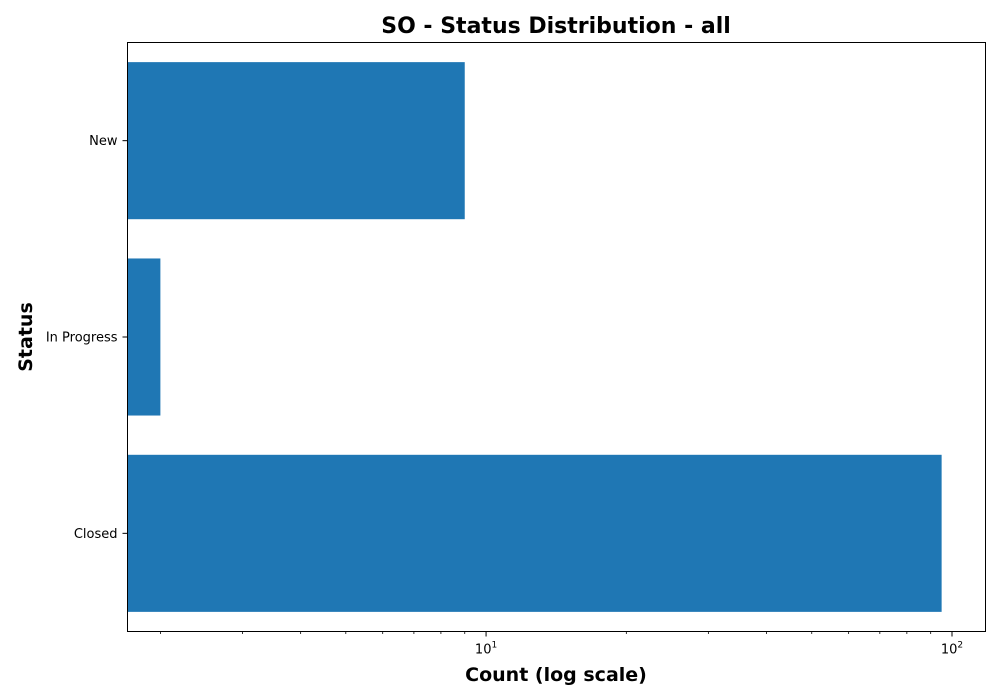  I want to click on x-tick-label-exponent: 2, so click(960, 646).